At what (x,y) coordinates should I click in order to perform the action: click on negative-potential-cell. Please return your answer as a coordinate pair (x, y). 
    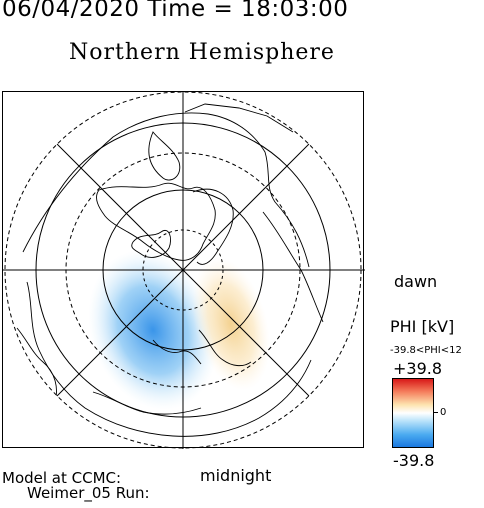
    Looking at the image, I should click on (153, 330).